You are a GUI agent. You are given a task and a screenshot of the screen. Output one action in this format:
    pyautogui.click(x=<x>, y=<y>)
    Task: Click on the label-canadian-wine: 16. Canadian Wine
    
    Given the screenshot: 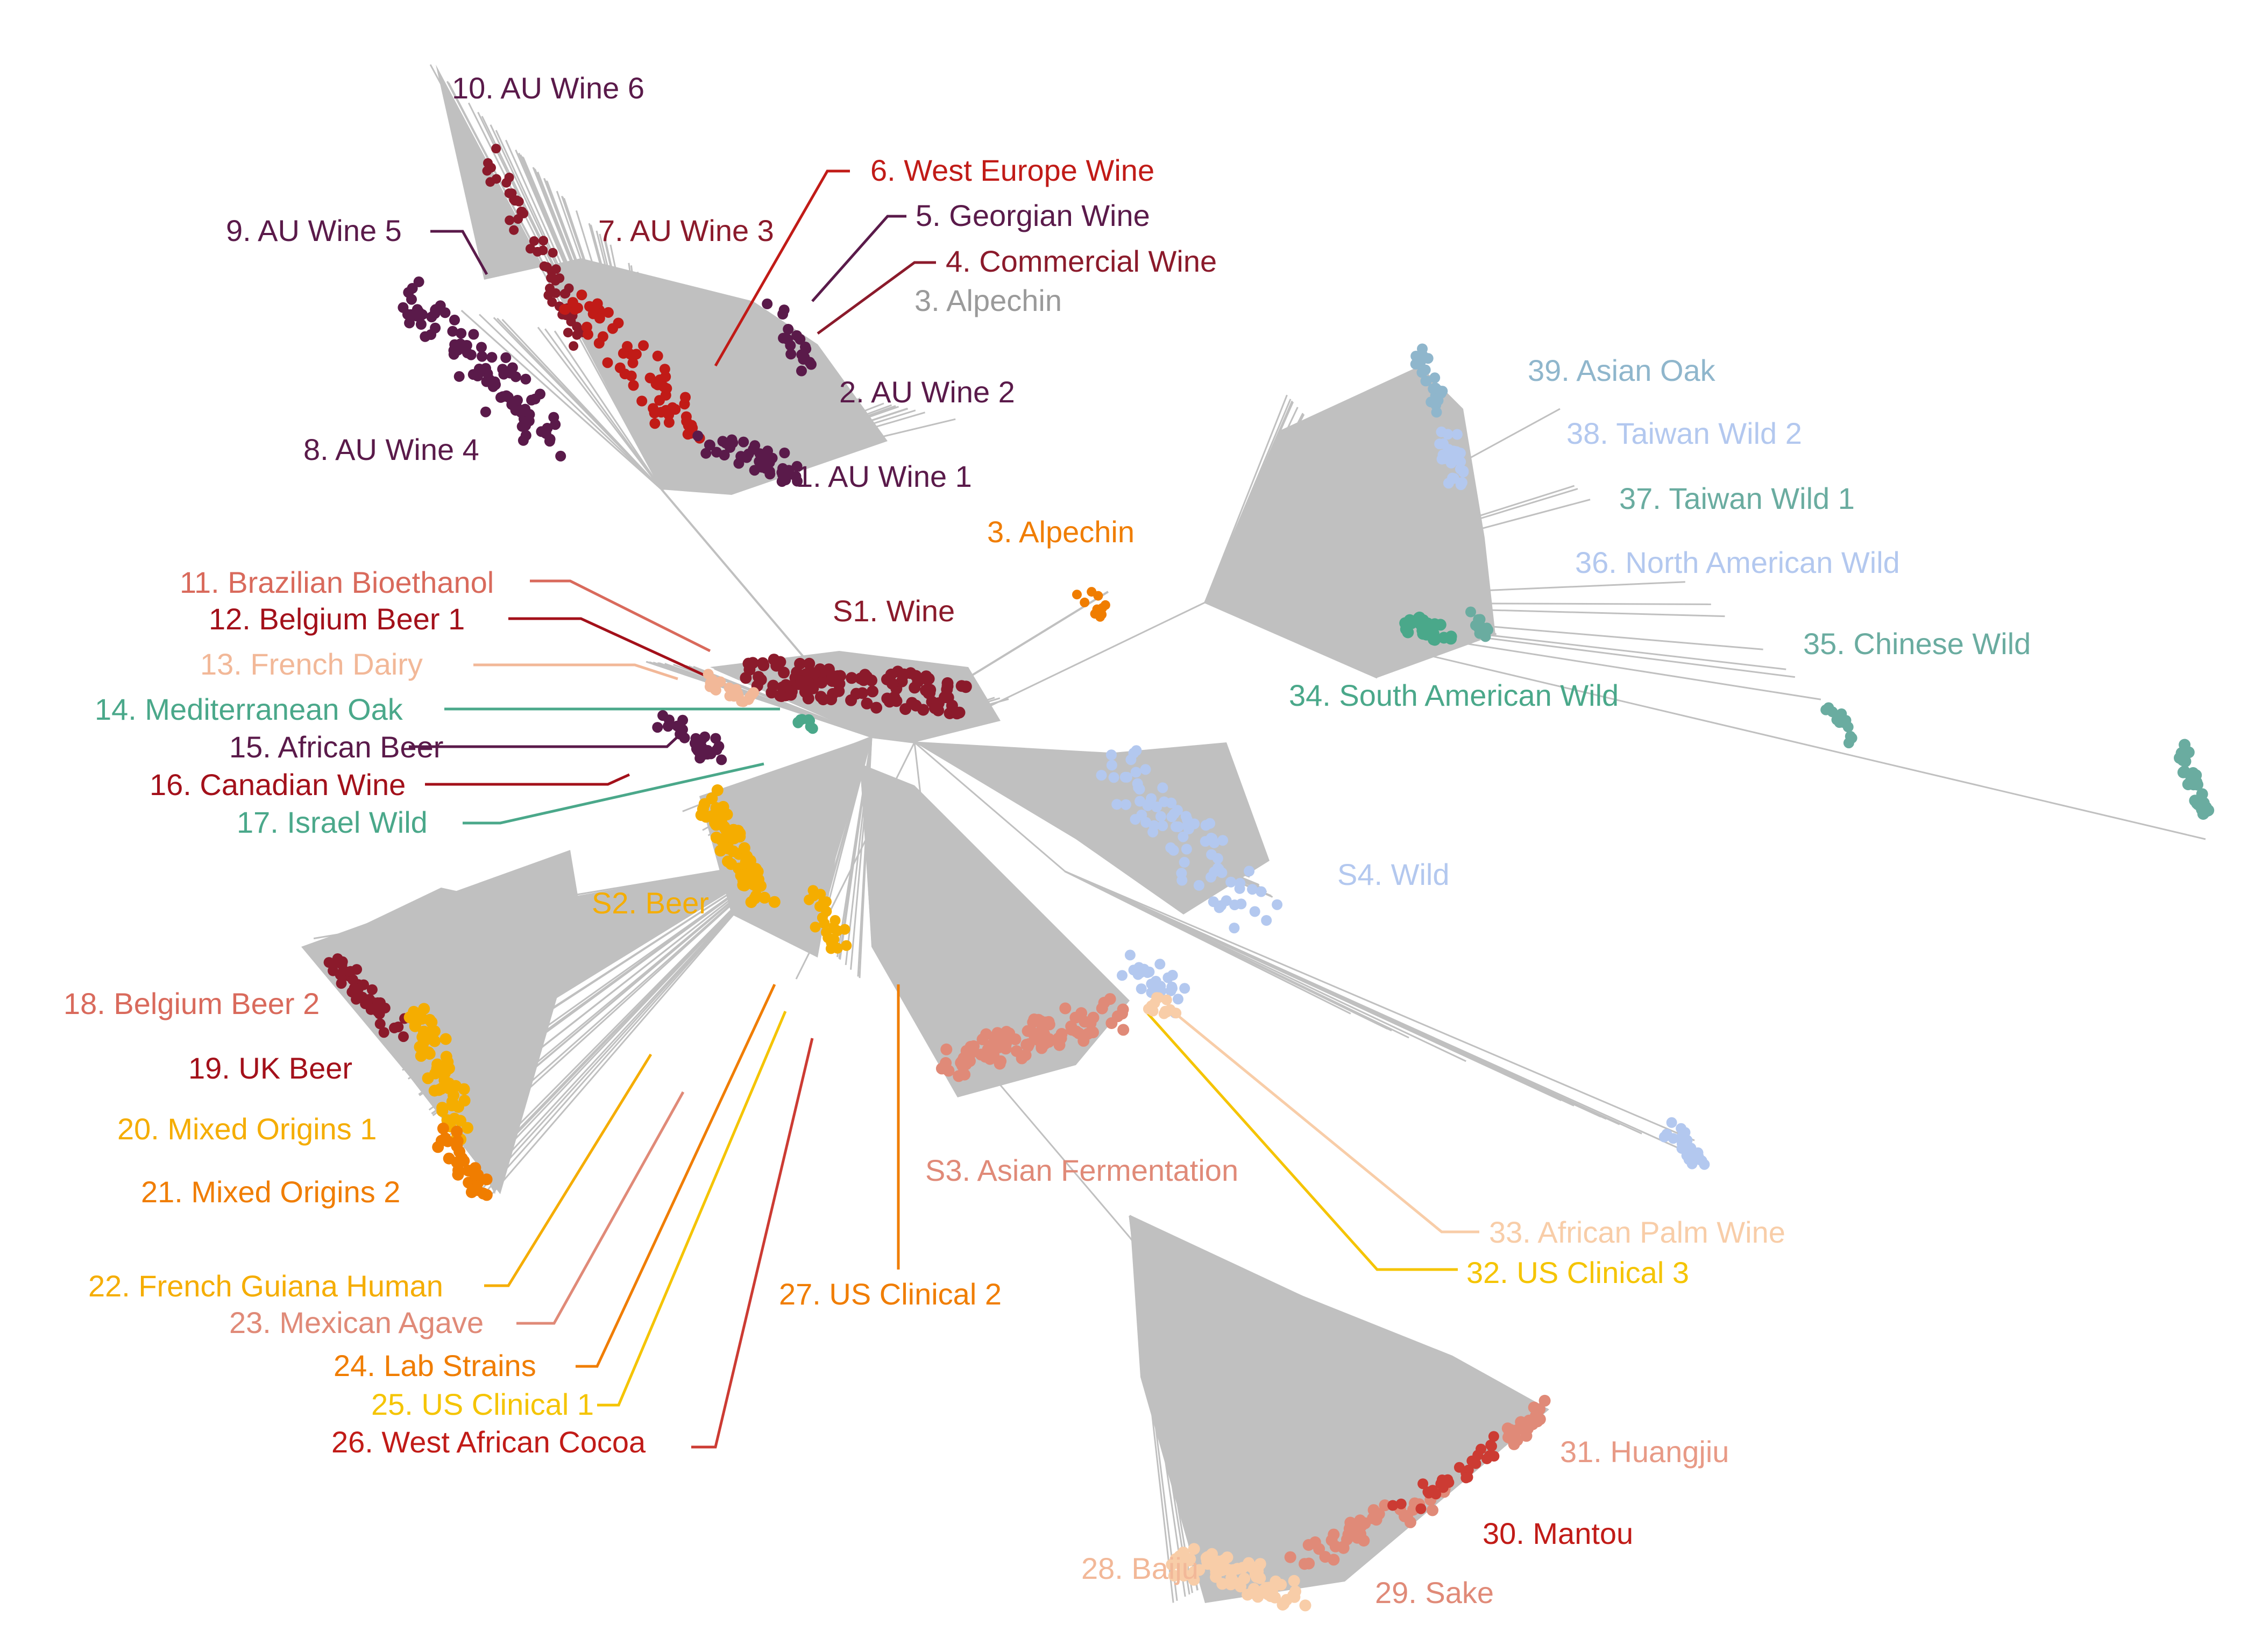 What is the action you would take?
    pyautogui.click(x=278, y=785)
    